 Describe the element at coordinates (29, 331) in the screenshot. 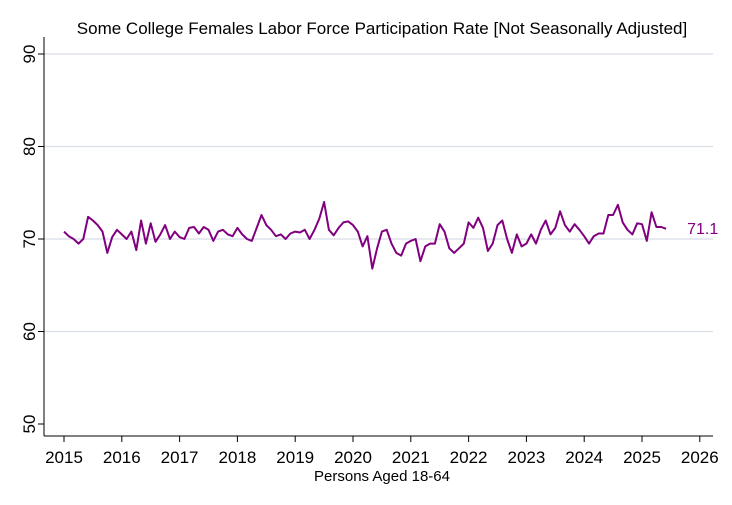

I see `y-tick-label-60: 60` at that location.